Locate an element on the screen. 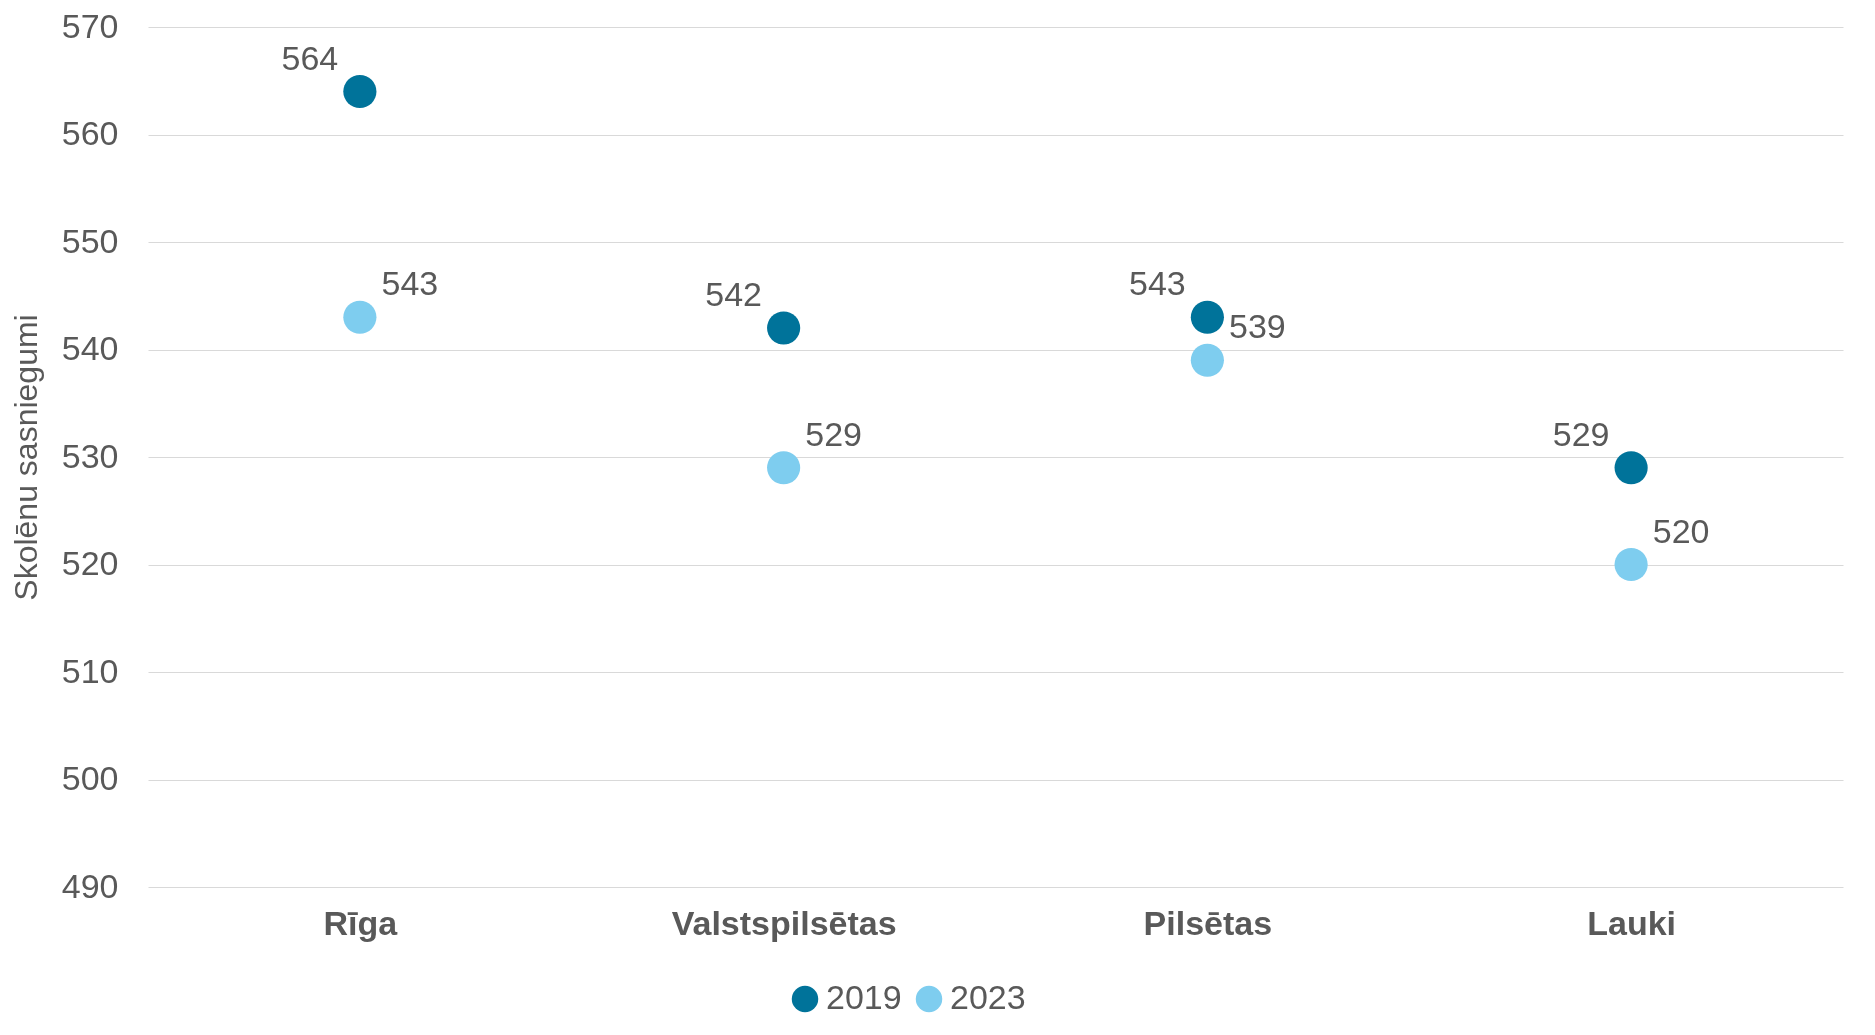 This screenshot has height=1035, width=1875. y-tick-label: 530 is located at coordinates (90, 455).